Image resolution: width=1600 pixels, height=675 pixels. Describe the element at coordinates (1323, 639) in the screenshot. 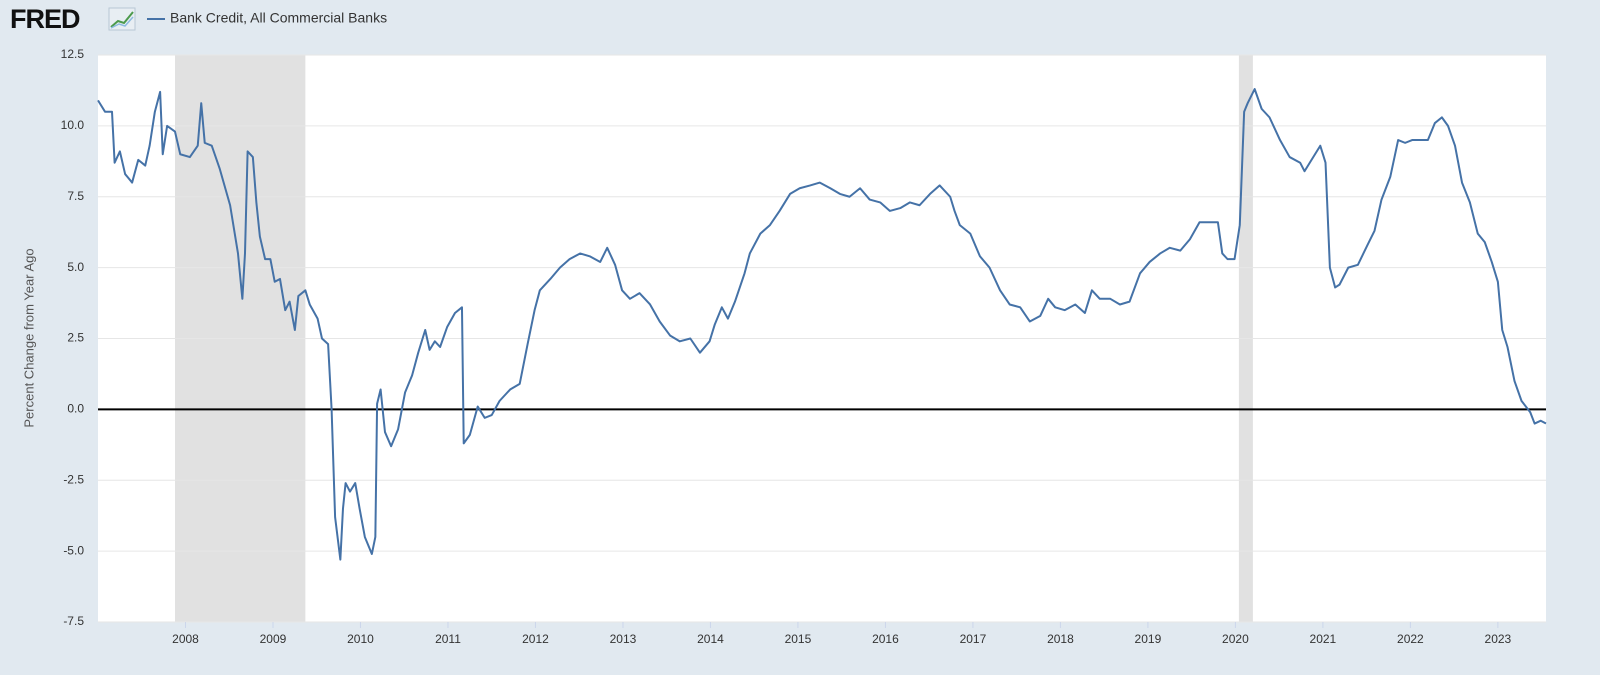

I see `x-tick-label: 2021` at that location.